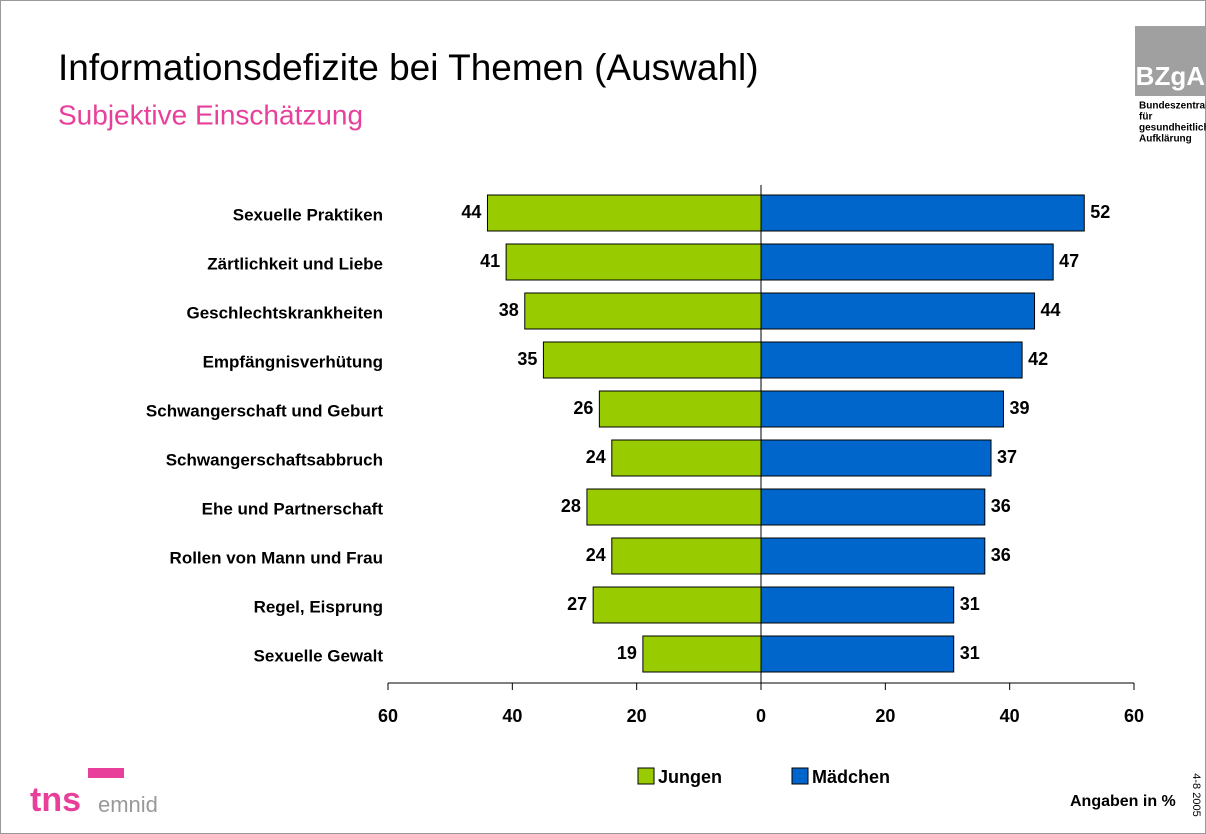  Describe the element at coordinates (276, 557) in the screenshot. I see `category-label: Rollen von Mann und Frau` at that location.